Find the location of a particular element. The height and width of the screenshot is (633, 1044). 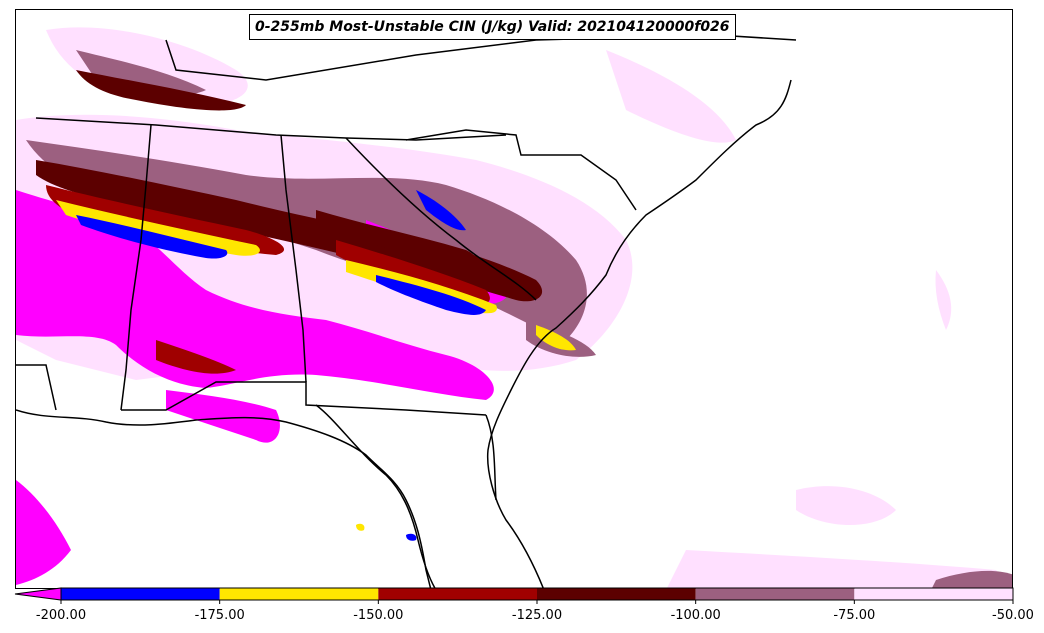

colorbar-tick-label: -175.00 is located at coordinates (219, 615).